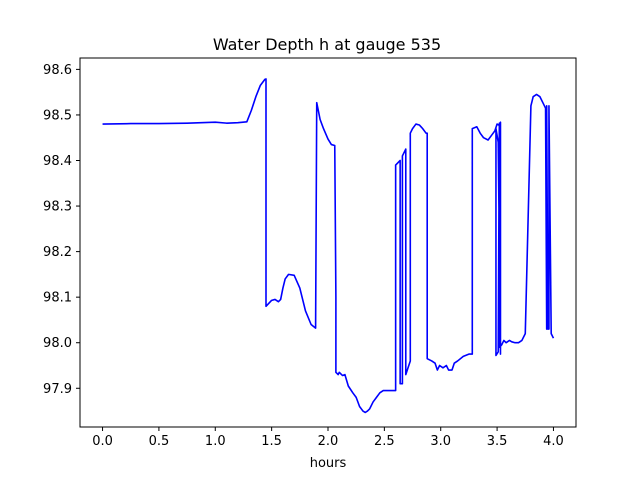 The width and height of the screenshot is (640, 480). What do you see at coordinates (497, 441) in the screenshot?
I see `x-tick-label: 3.5` at bounding box center [497, 441].